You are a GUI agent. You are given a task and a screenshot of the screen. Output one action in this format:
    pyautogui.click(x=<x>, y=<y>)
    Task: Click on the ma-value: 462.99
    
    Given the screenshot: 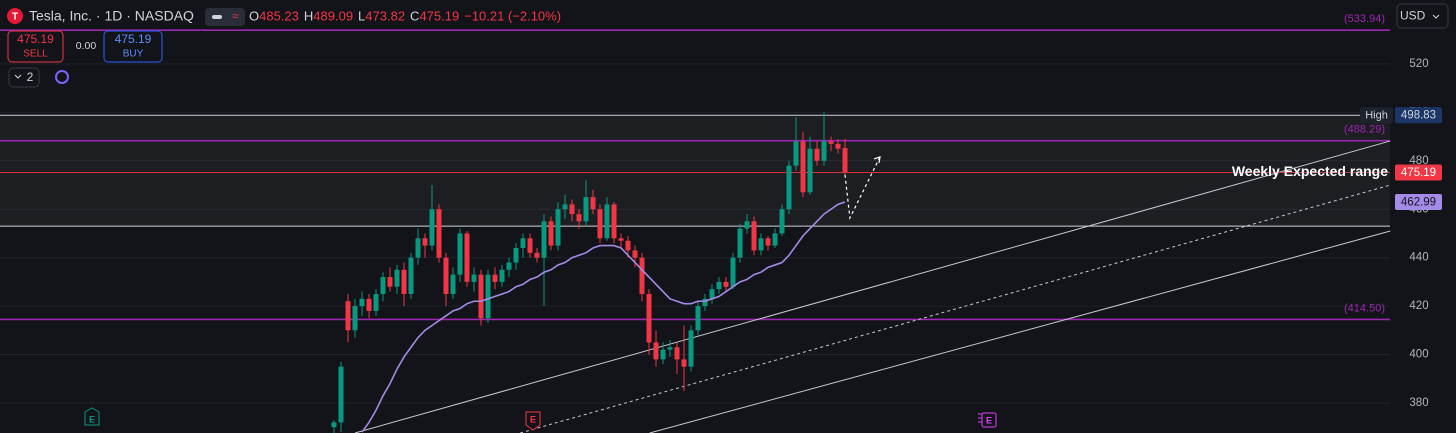 What is the action you would take?
    pyautogui.click(x=1418, y=203)
    